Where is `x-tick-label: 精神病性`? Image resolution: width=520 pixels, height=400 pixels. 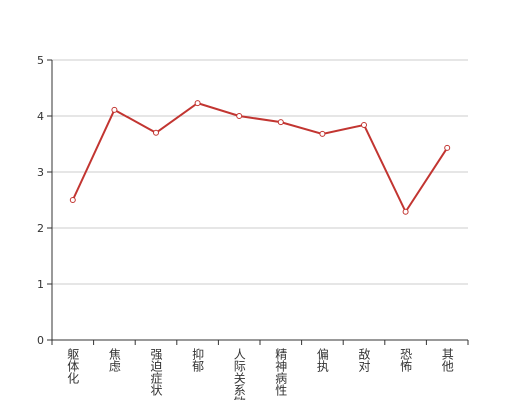
x-tick-label: 精神病性 is located at coordinates (281, 372).